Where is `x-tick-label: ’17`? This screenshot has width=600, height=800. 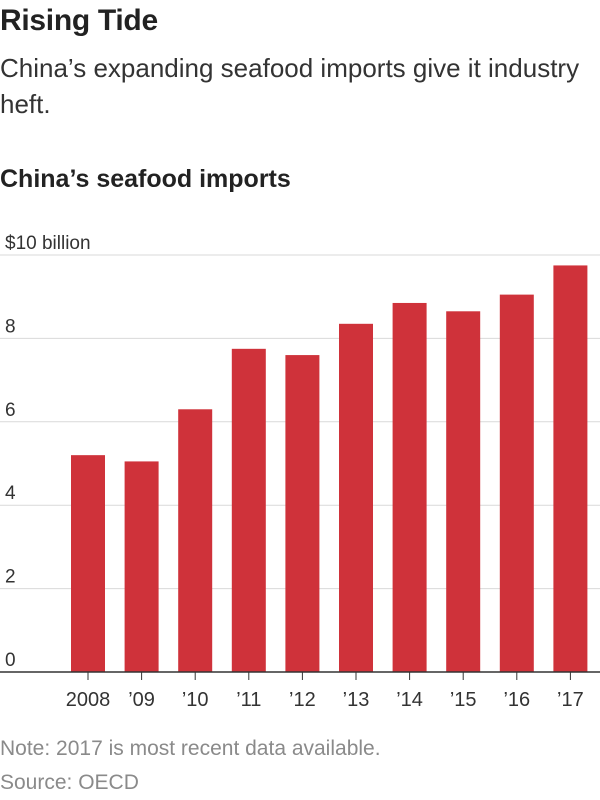 x-tick-label: ’17 is located at coordinates (570, 700).